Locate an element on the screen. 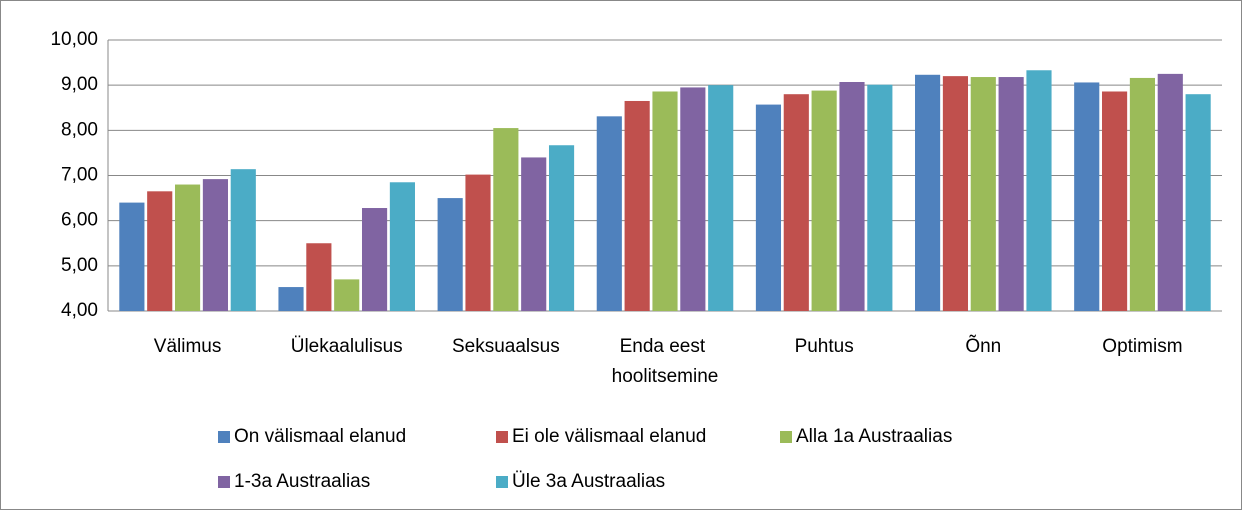 The height and width of the screenshot is (510, 1242). y-tick-label: 10,00 is located at coordinates (74, 39).